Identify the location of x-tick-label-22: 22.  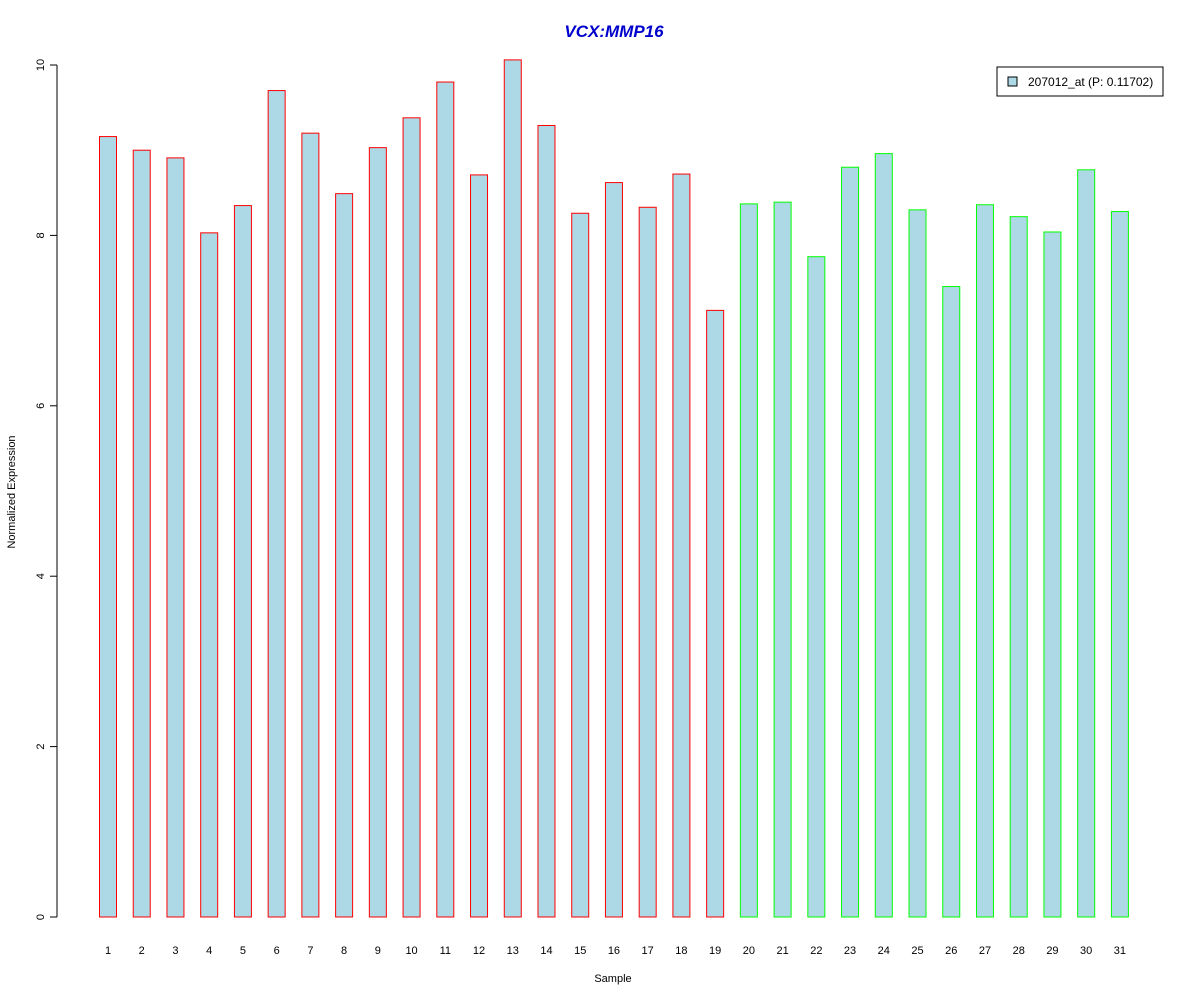
(816, 951).